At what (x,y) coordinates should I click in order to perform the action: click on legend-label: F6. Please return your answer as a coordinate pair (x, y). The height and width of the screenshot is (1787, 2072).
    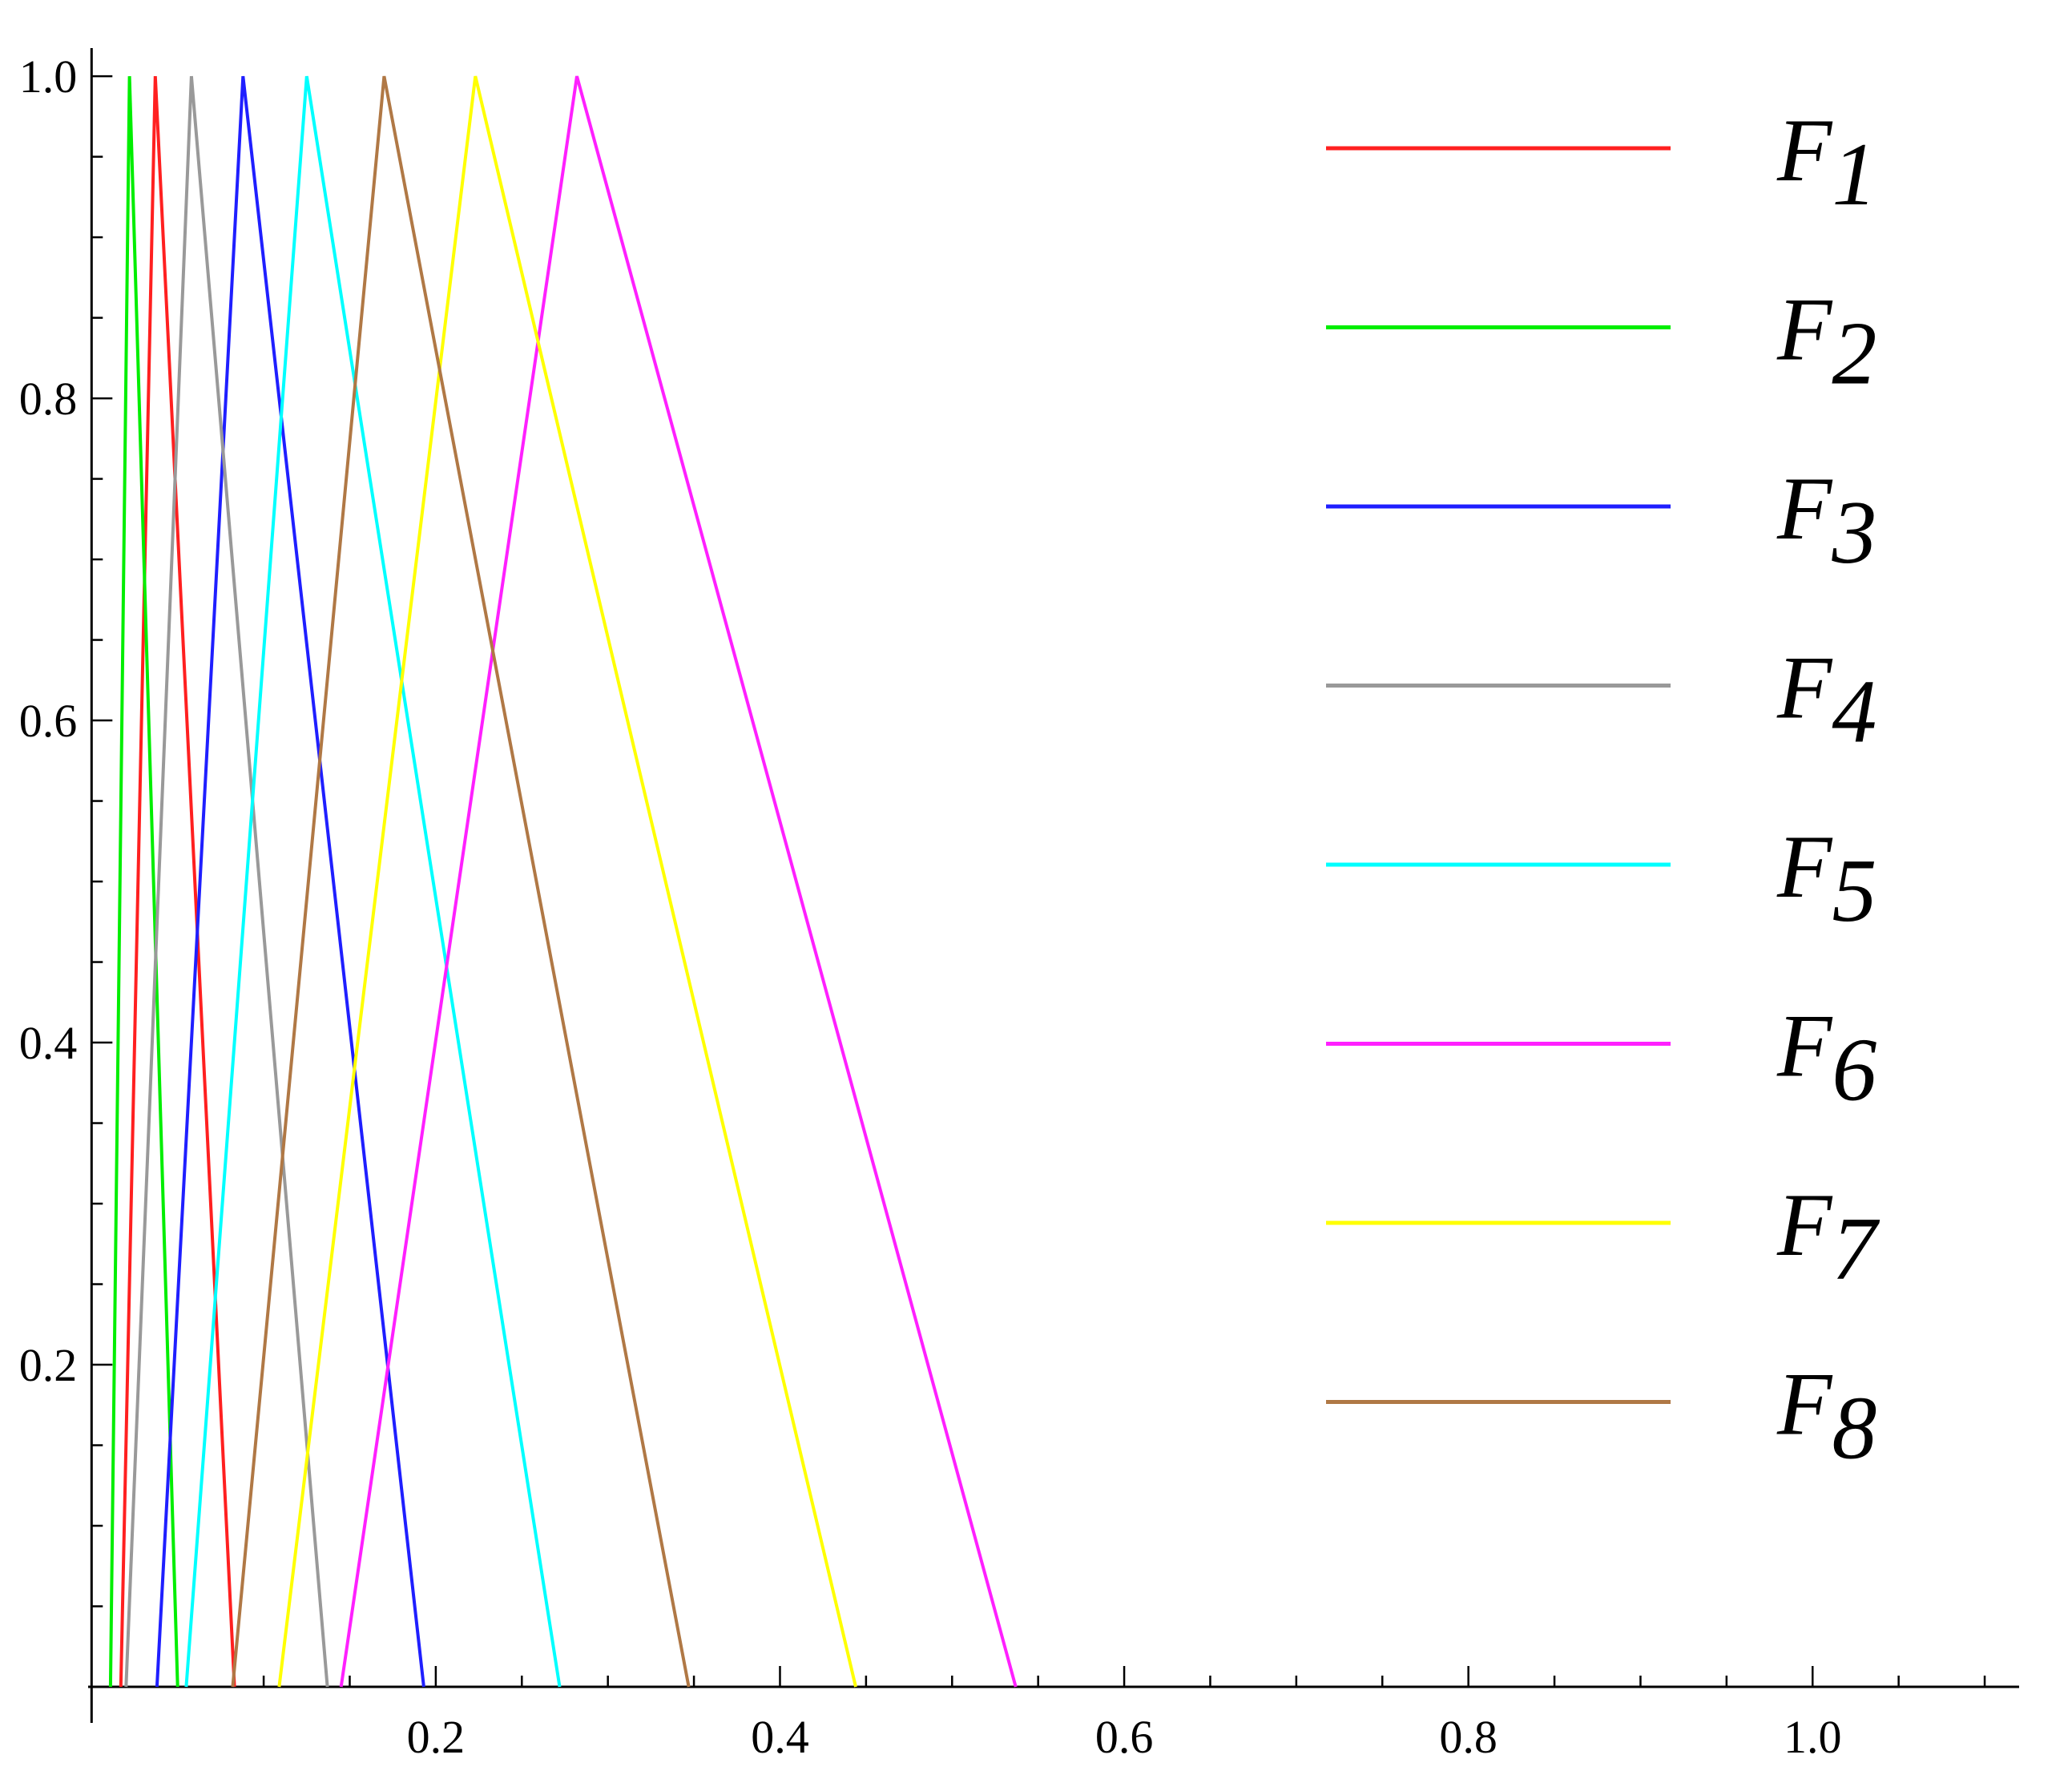
    Looking at the image, I should click on (1826, 1058).